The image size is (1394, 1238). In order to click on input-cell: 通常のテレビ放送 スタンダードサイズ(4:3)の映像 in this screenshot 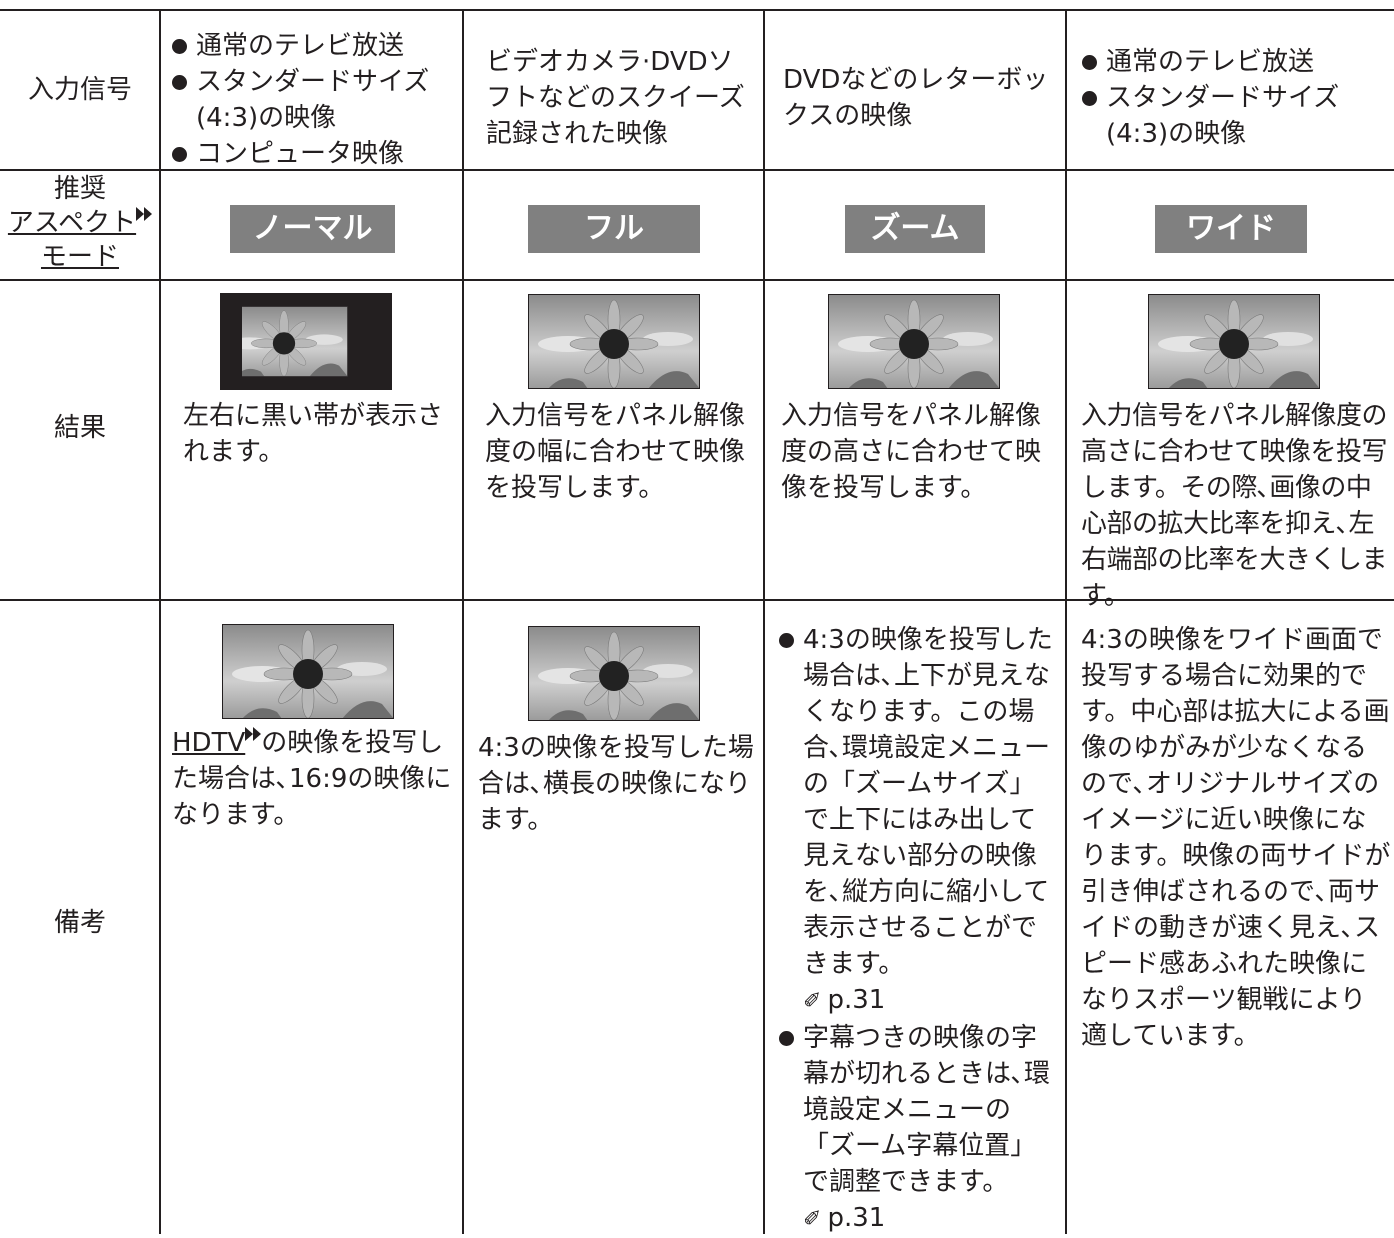, I will do `click(1209, 98)`.